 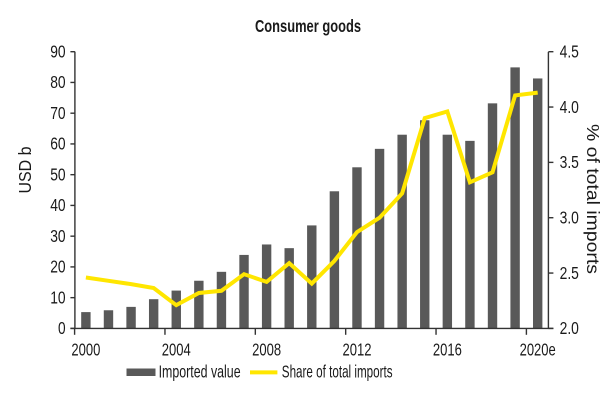 What do you see at coordinates (447, 350) in the screenshot?
I see `svg-text: 2016` at bounding box center [447, 350].